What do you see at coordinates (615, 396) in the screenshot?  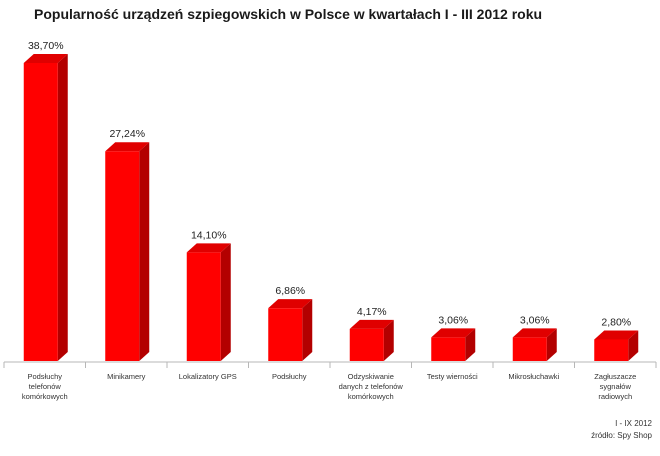 I see `x-tick-label-line: radiowych` at bounding box center [615, 396].